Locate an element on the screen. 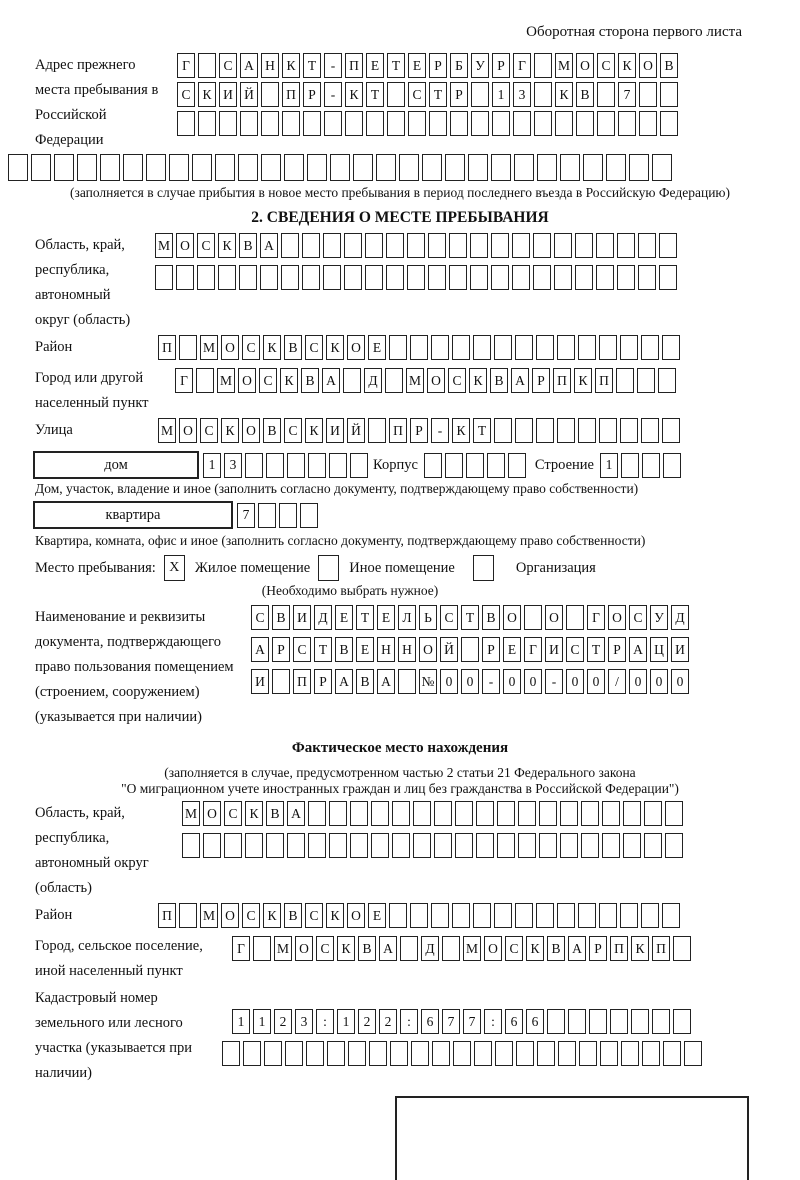  form-cell: Л is located at coordinates (407, 617).